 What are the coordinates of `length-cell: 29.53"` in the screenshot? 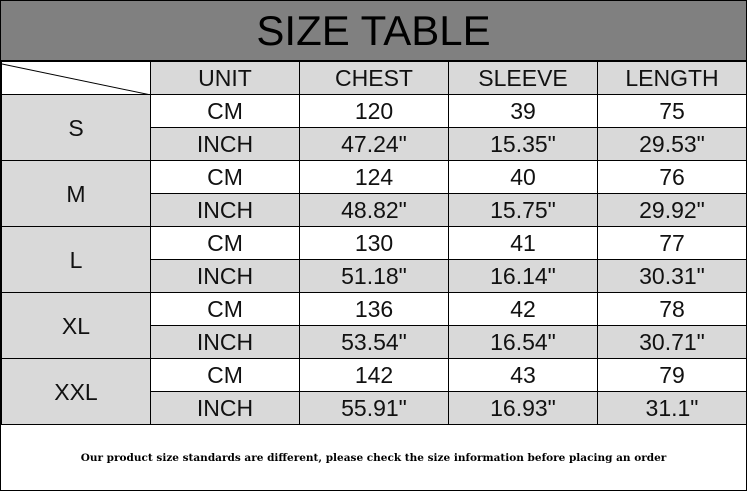 It's located at (671, 144).